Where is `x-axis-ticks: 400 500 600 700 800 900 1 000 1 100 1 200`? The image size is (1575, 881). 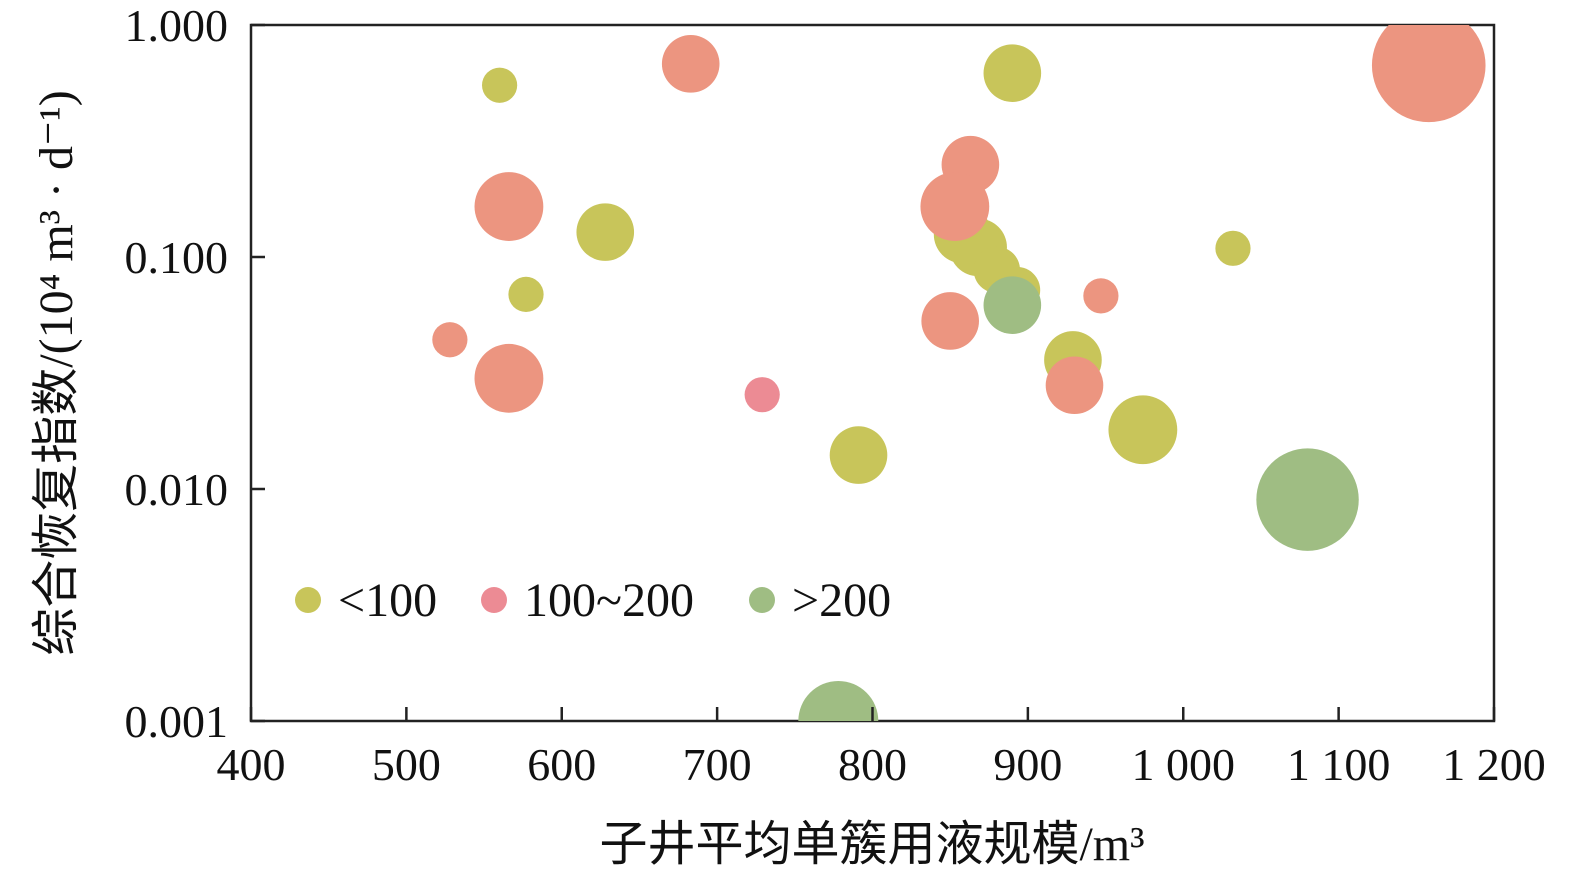
x-axis-ticks: 400 500 600 700 800 900 1 000 1 100 1 200 is located at coordinates (881, 748).